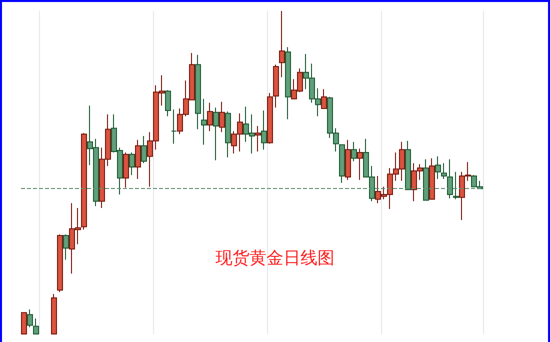  What do you see at coordinates (275, 258) in the screenshot?
I see `text: 现货黄金日线图` at bounding box center [275, 258].